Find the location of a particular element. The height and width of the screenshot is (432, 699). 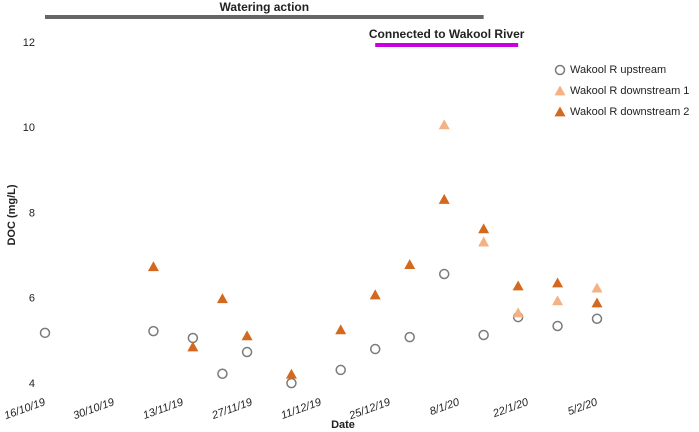

x-tick-label: 30/10/19 is located at coordinates (94, 409).